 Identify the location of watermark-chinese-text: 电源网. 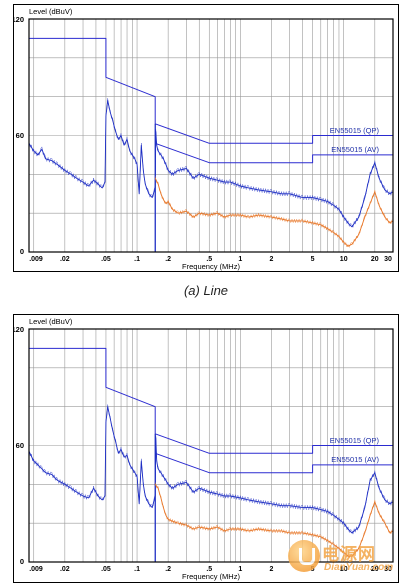
(349, 555).